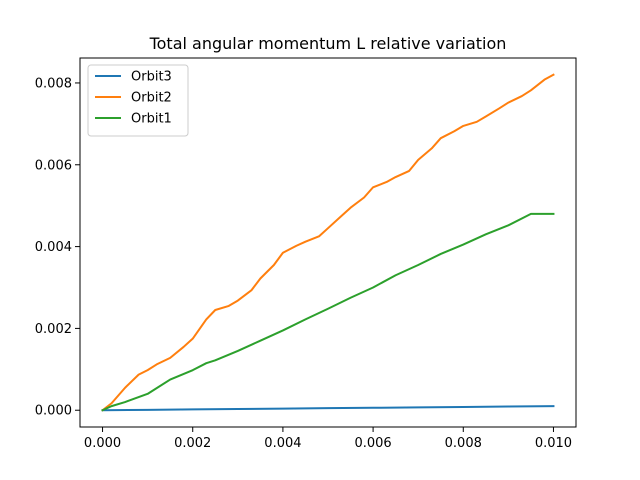 This screenshot has height=480, width=640. What do you see at coordinates (463, 443) in the screenshot?
I see `x-tick-label: 0.008` at bounding box center [463, 443].